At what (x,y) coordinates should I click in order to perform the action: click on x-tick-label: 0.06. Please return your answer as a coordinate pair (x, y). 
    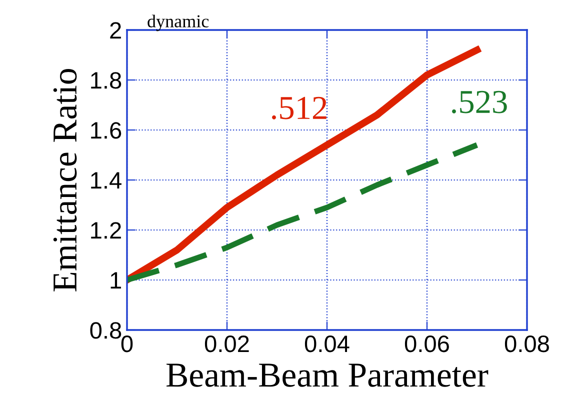
    Looking at the image, I should click on (426, 343).